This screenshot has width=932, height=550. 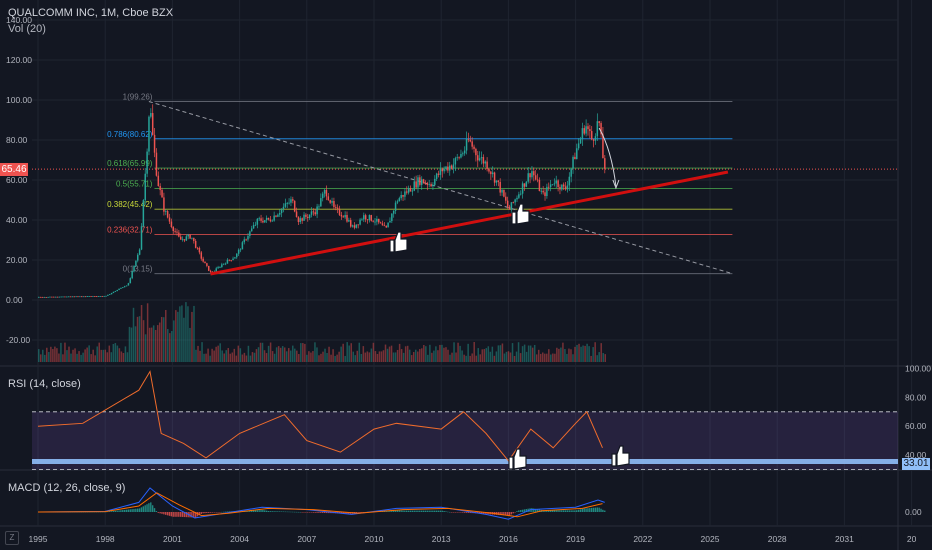 What do you see at coordinates (130, 163) in the screenshot?
I see `fib-level-label: 0.618(65.99)` at bounding box center [130, 163].